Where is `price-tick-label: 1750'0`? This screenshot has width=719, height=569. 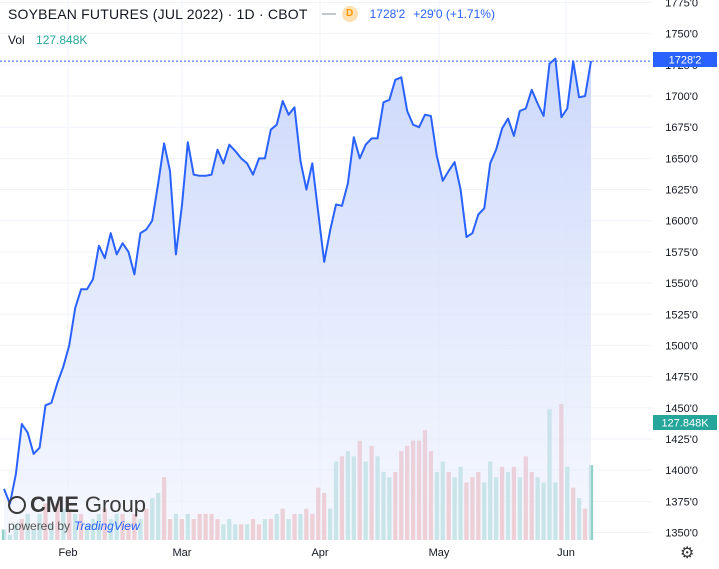
price-tick-label: 1750'0 is located at coordinates (681, 35).